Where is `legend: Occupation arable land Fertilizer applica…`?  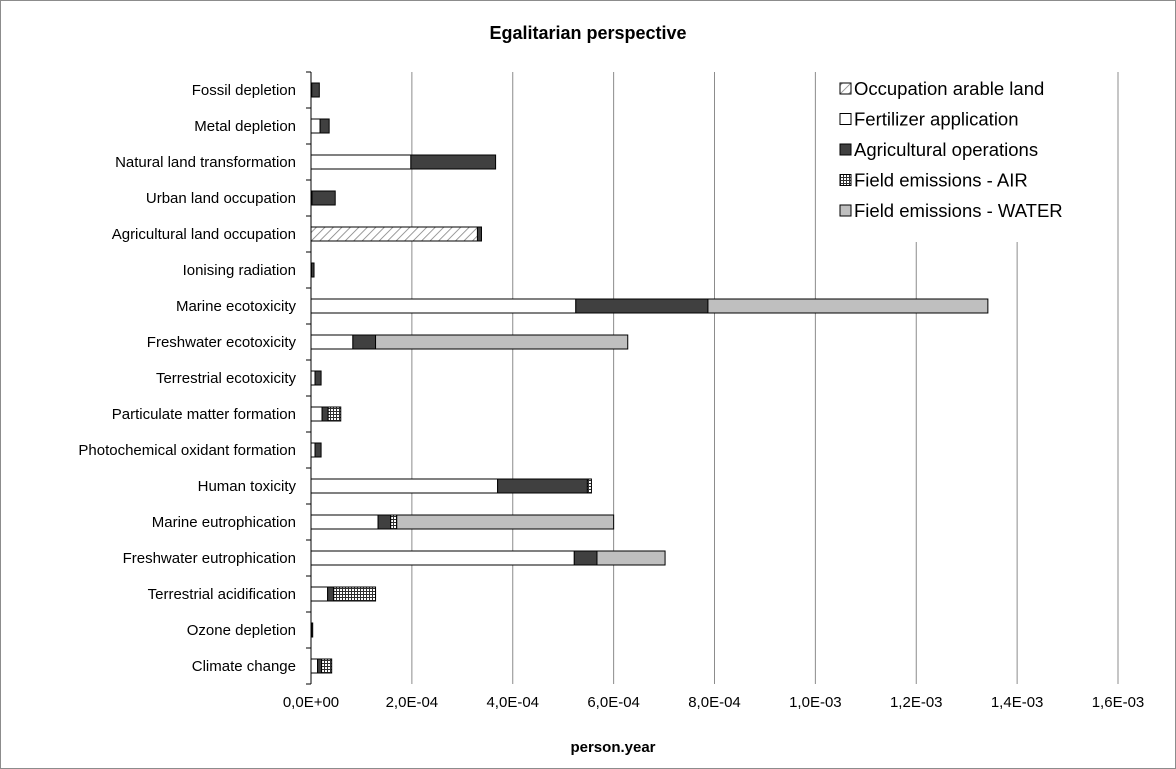 legend: Occupation arable land Fertilizer applica… is located at coordinates (971, 157).